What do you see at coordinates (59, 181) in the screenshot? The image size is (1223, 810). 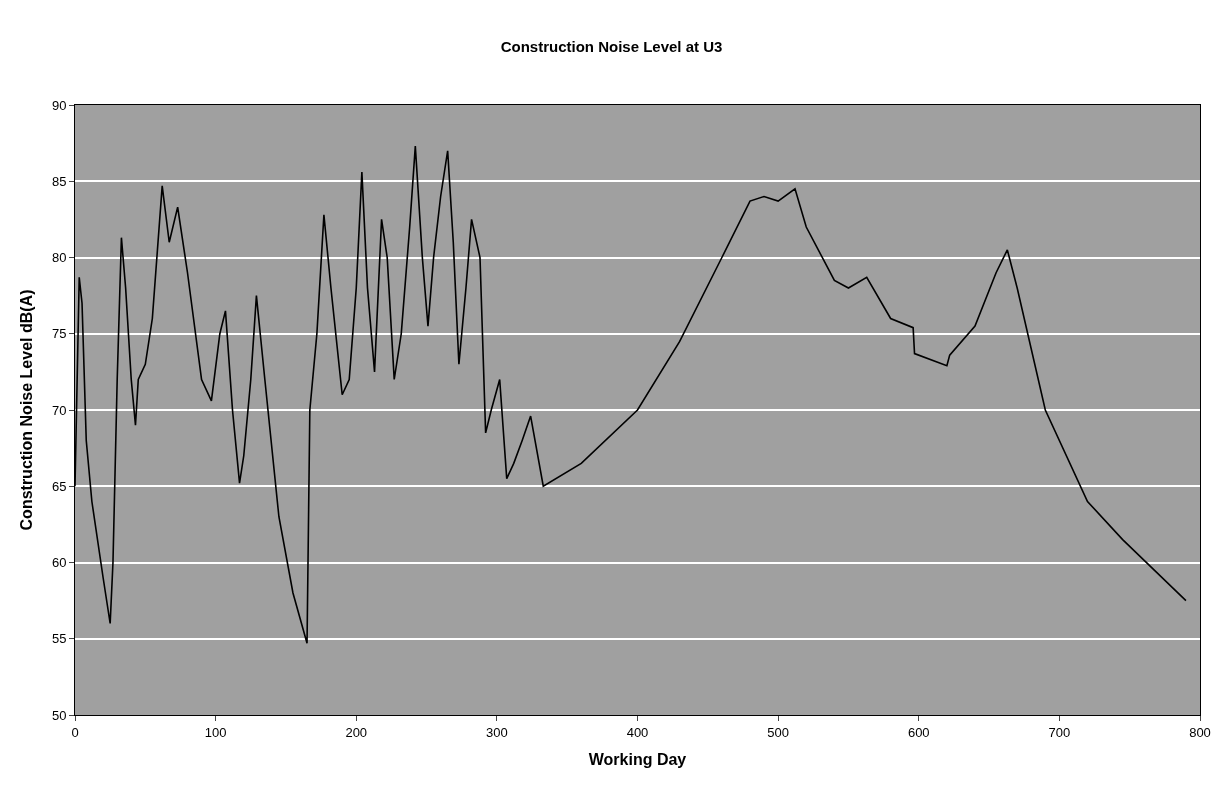 I see `y-tick-label: 85` at bounding box center [59, 181].